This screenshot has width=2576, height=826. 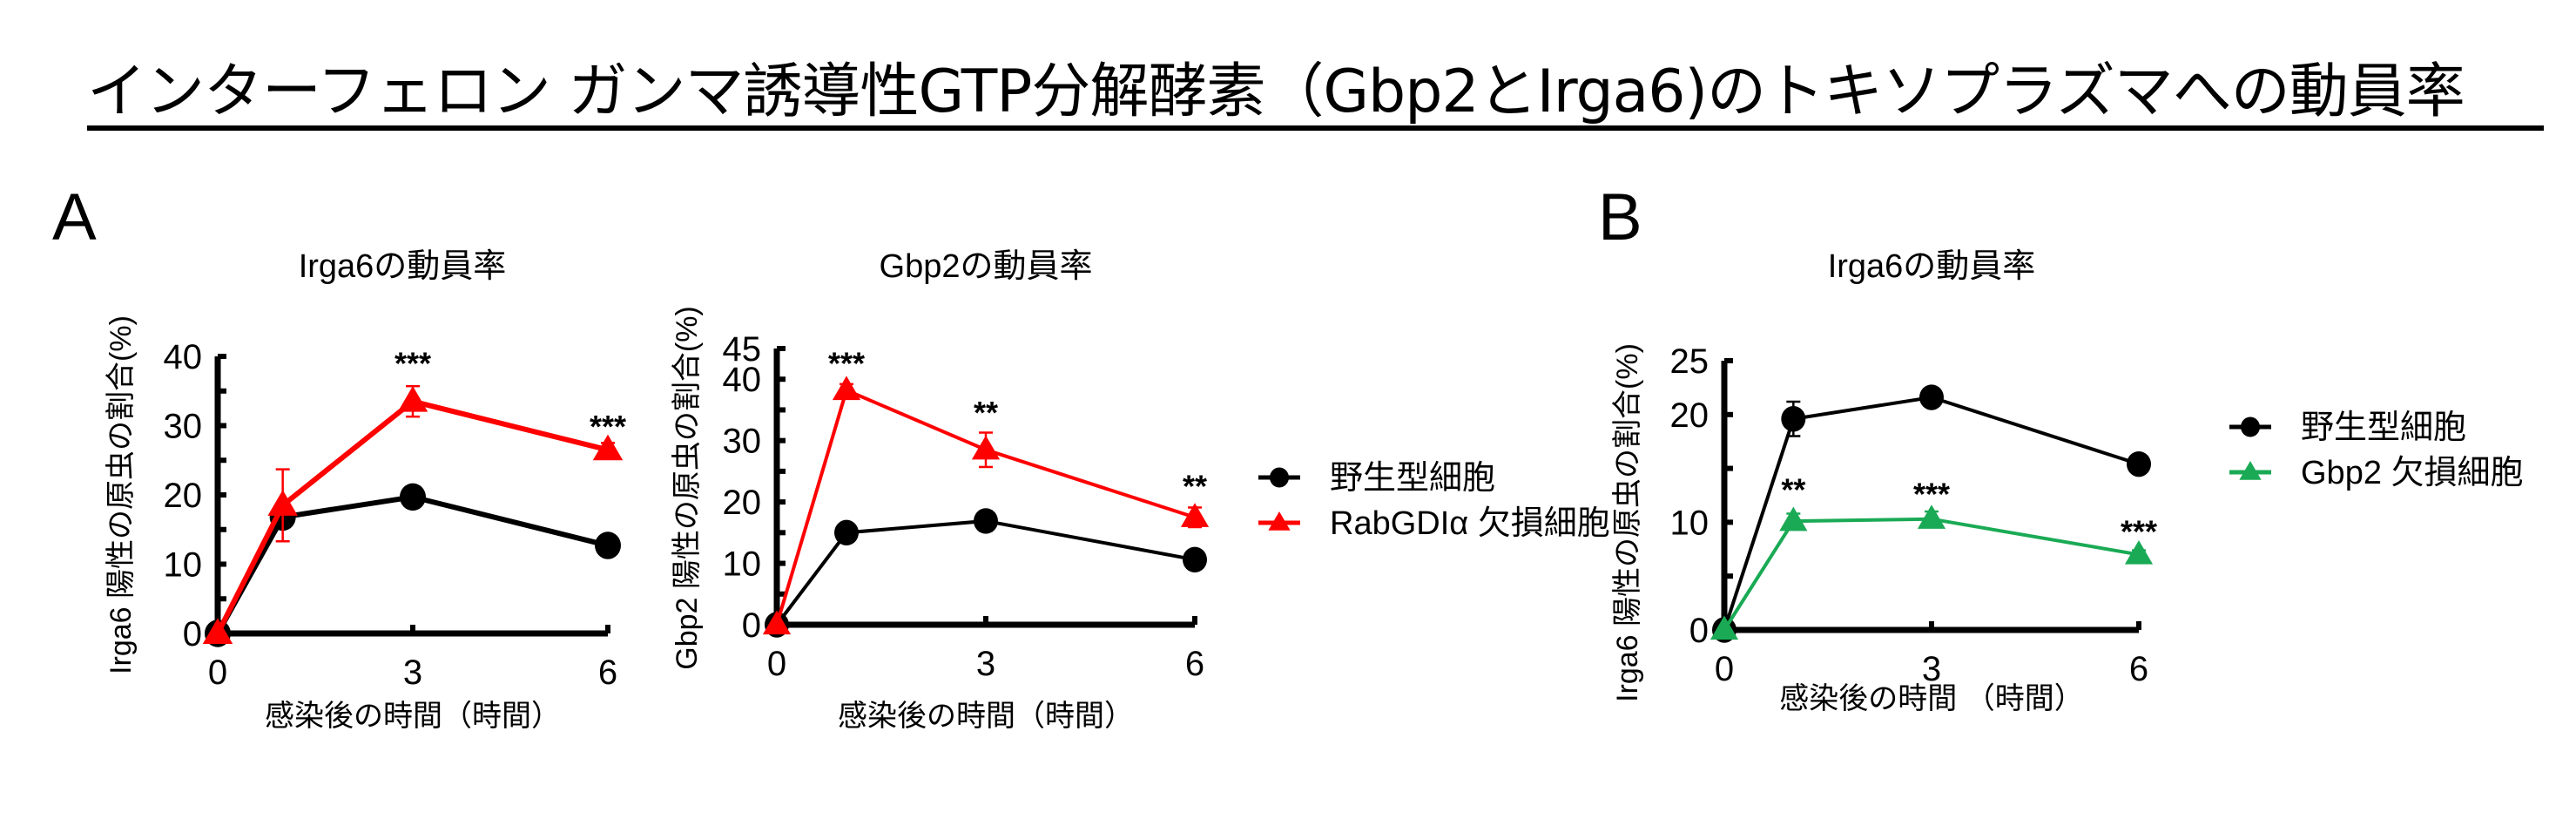 What do you see at coordinates (2412, 473) in the screenshot?
I see `legend-label: Gbp2 欠損細胞` at bounding box center [2412, 473].